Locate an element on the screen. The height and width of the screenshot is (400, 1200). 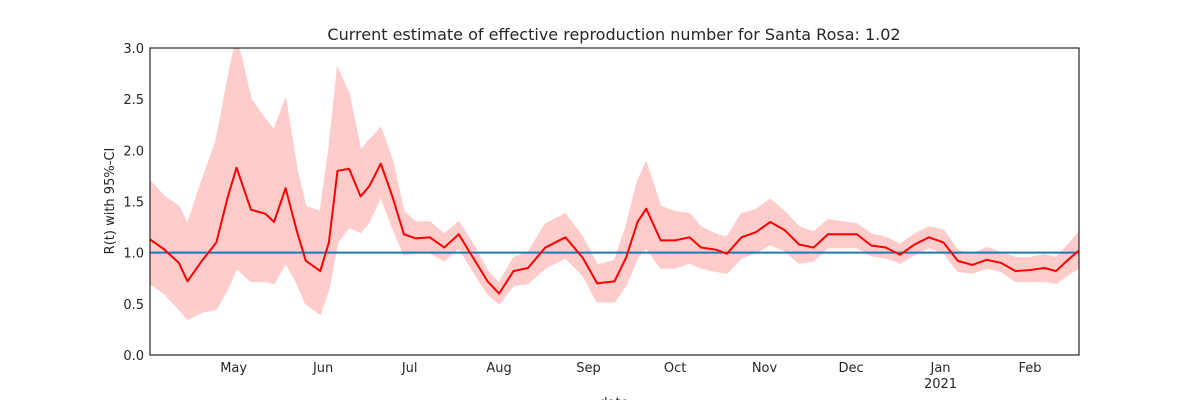
x-tick-label: Sep is located at coordinates (588, 368).